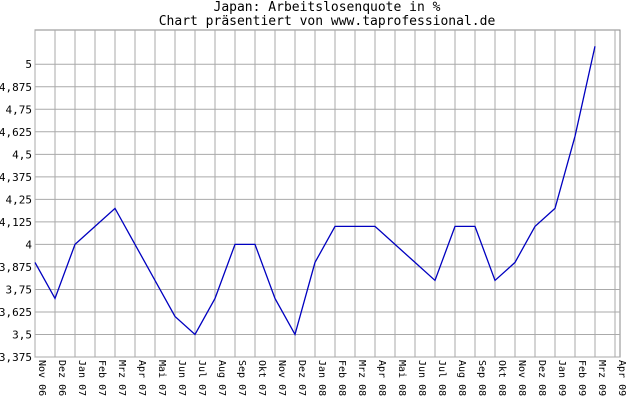 The image size is (640, 400). I want to click on y-tick-label: 5, so click(28, 64).